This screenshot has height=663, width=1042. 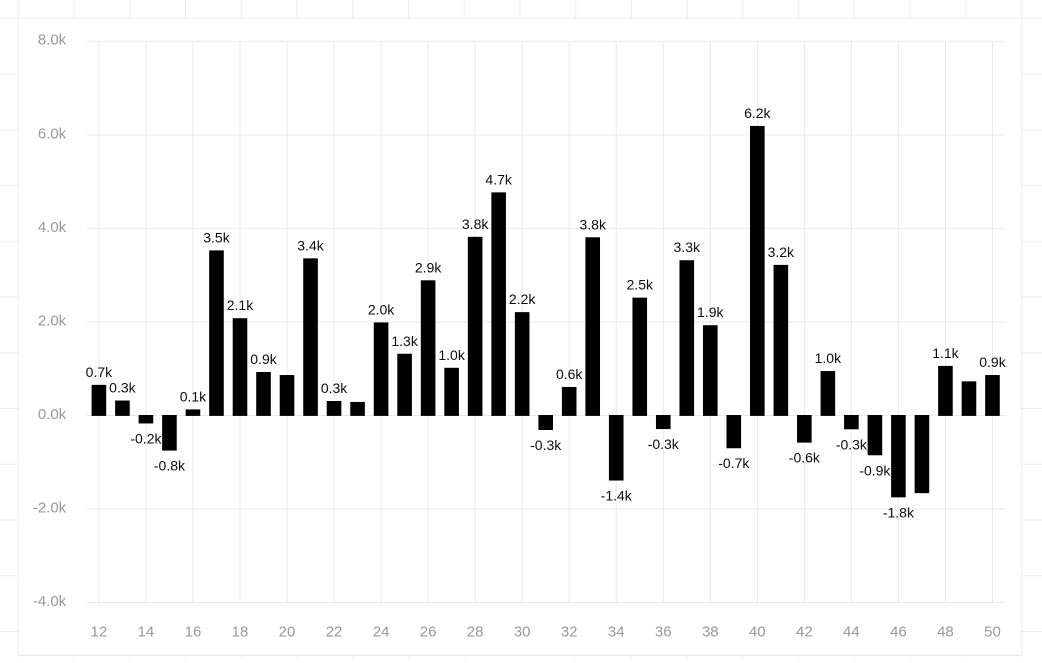 What do you see at coordinates (170, 466) in the screenshot?
I see `svg-text: -0.8k` at bounding box center [170, 466].